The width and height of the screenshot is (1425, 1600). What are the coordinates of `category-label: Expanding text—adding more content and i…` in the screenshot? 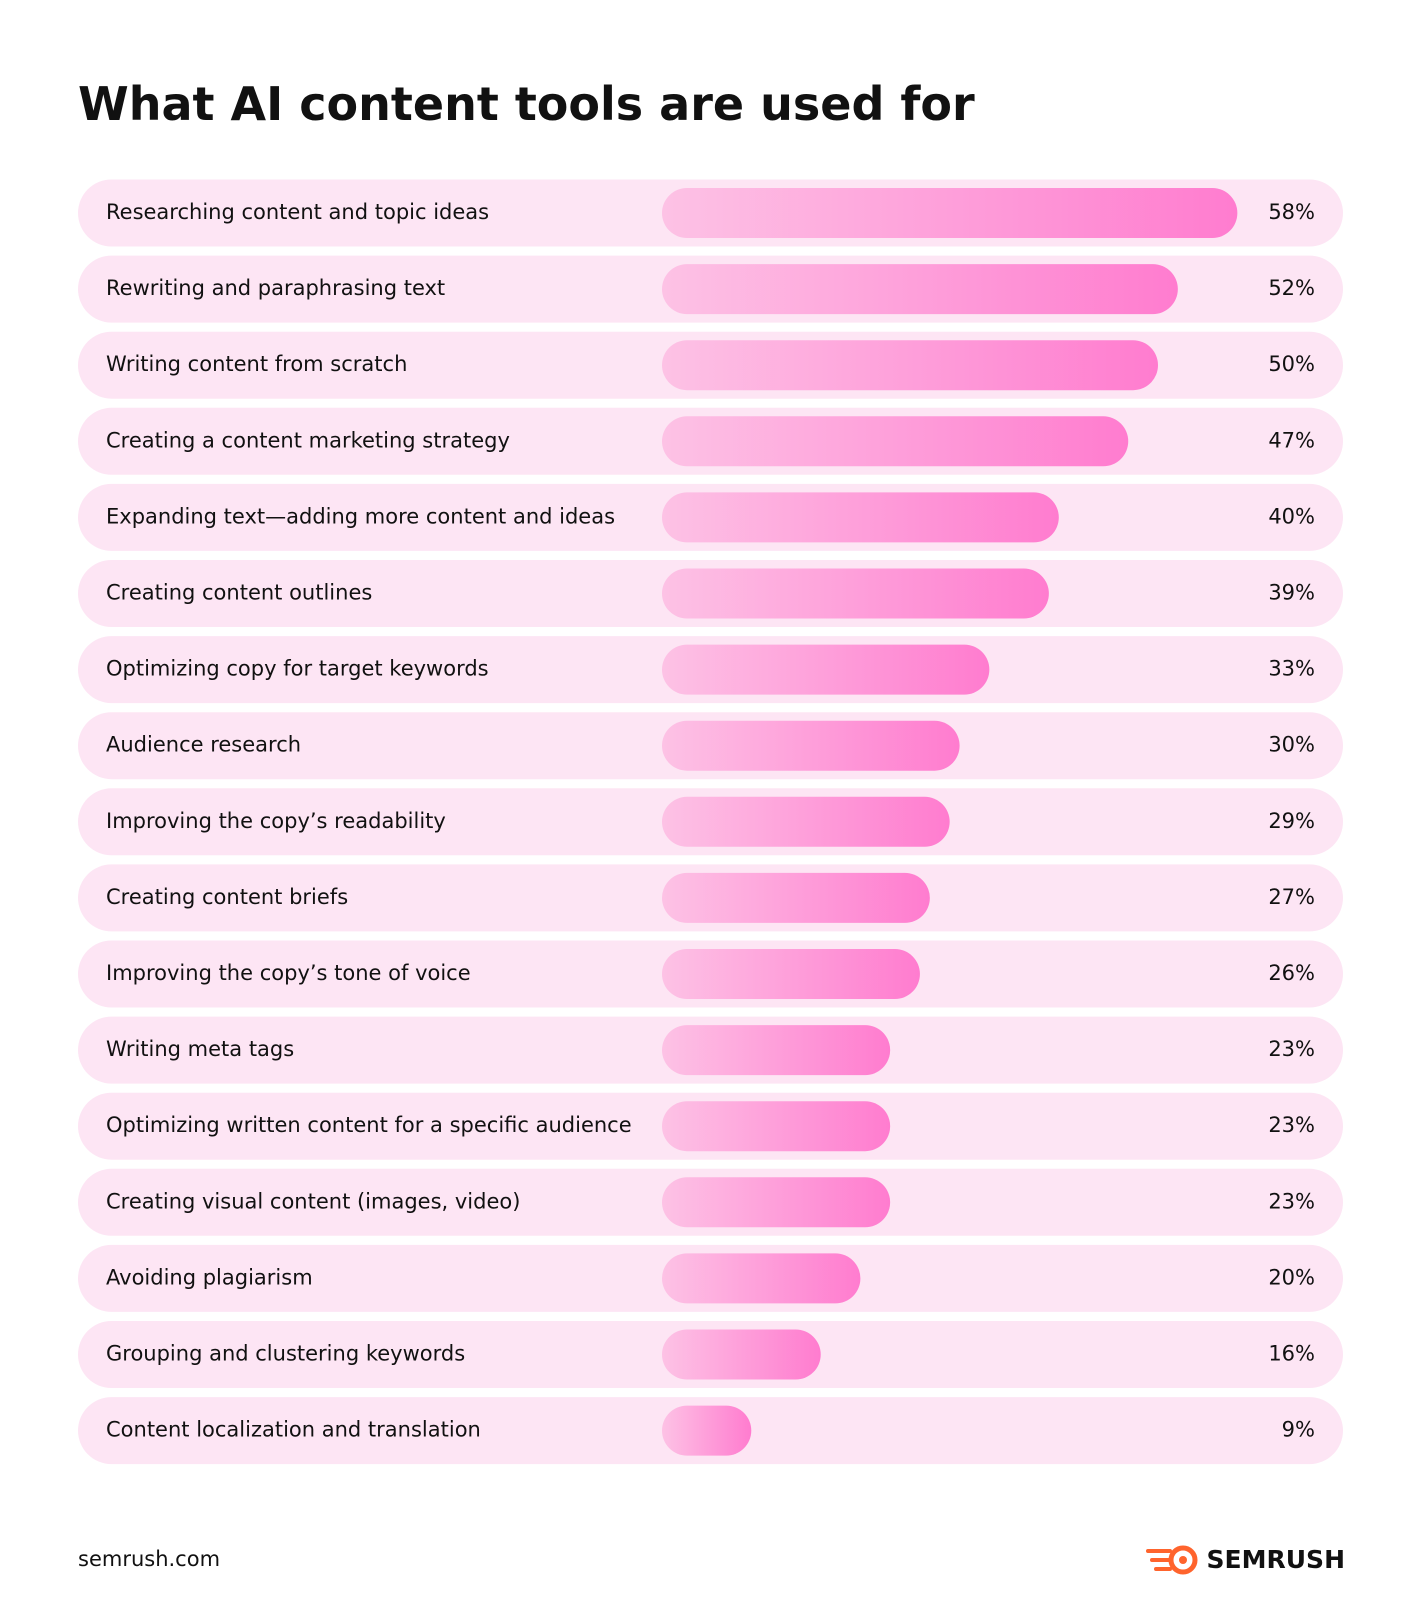 It's located at (360, 516).